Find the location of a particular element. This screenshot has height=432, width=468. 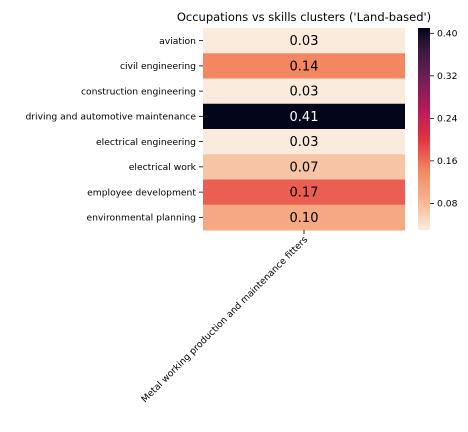

colorbar-tick-label: 0.32 is located at coordinates (447, 76).